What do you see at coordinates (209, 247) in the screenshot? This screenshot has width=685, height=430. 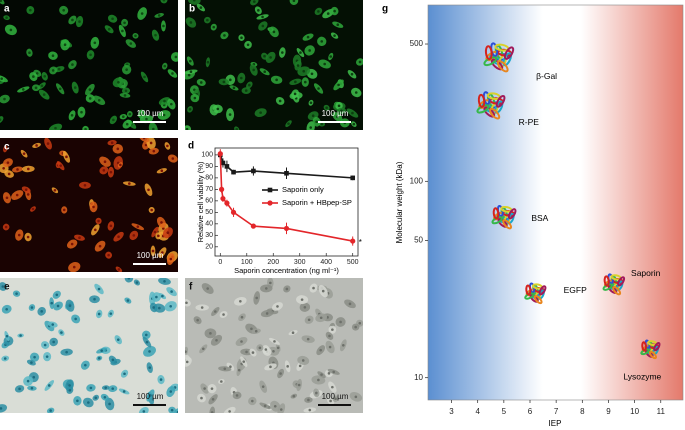 I see `y-tick-label: 20` at bounding box center [209, 247].